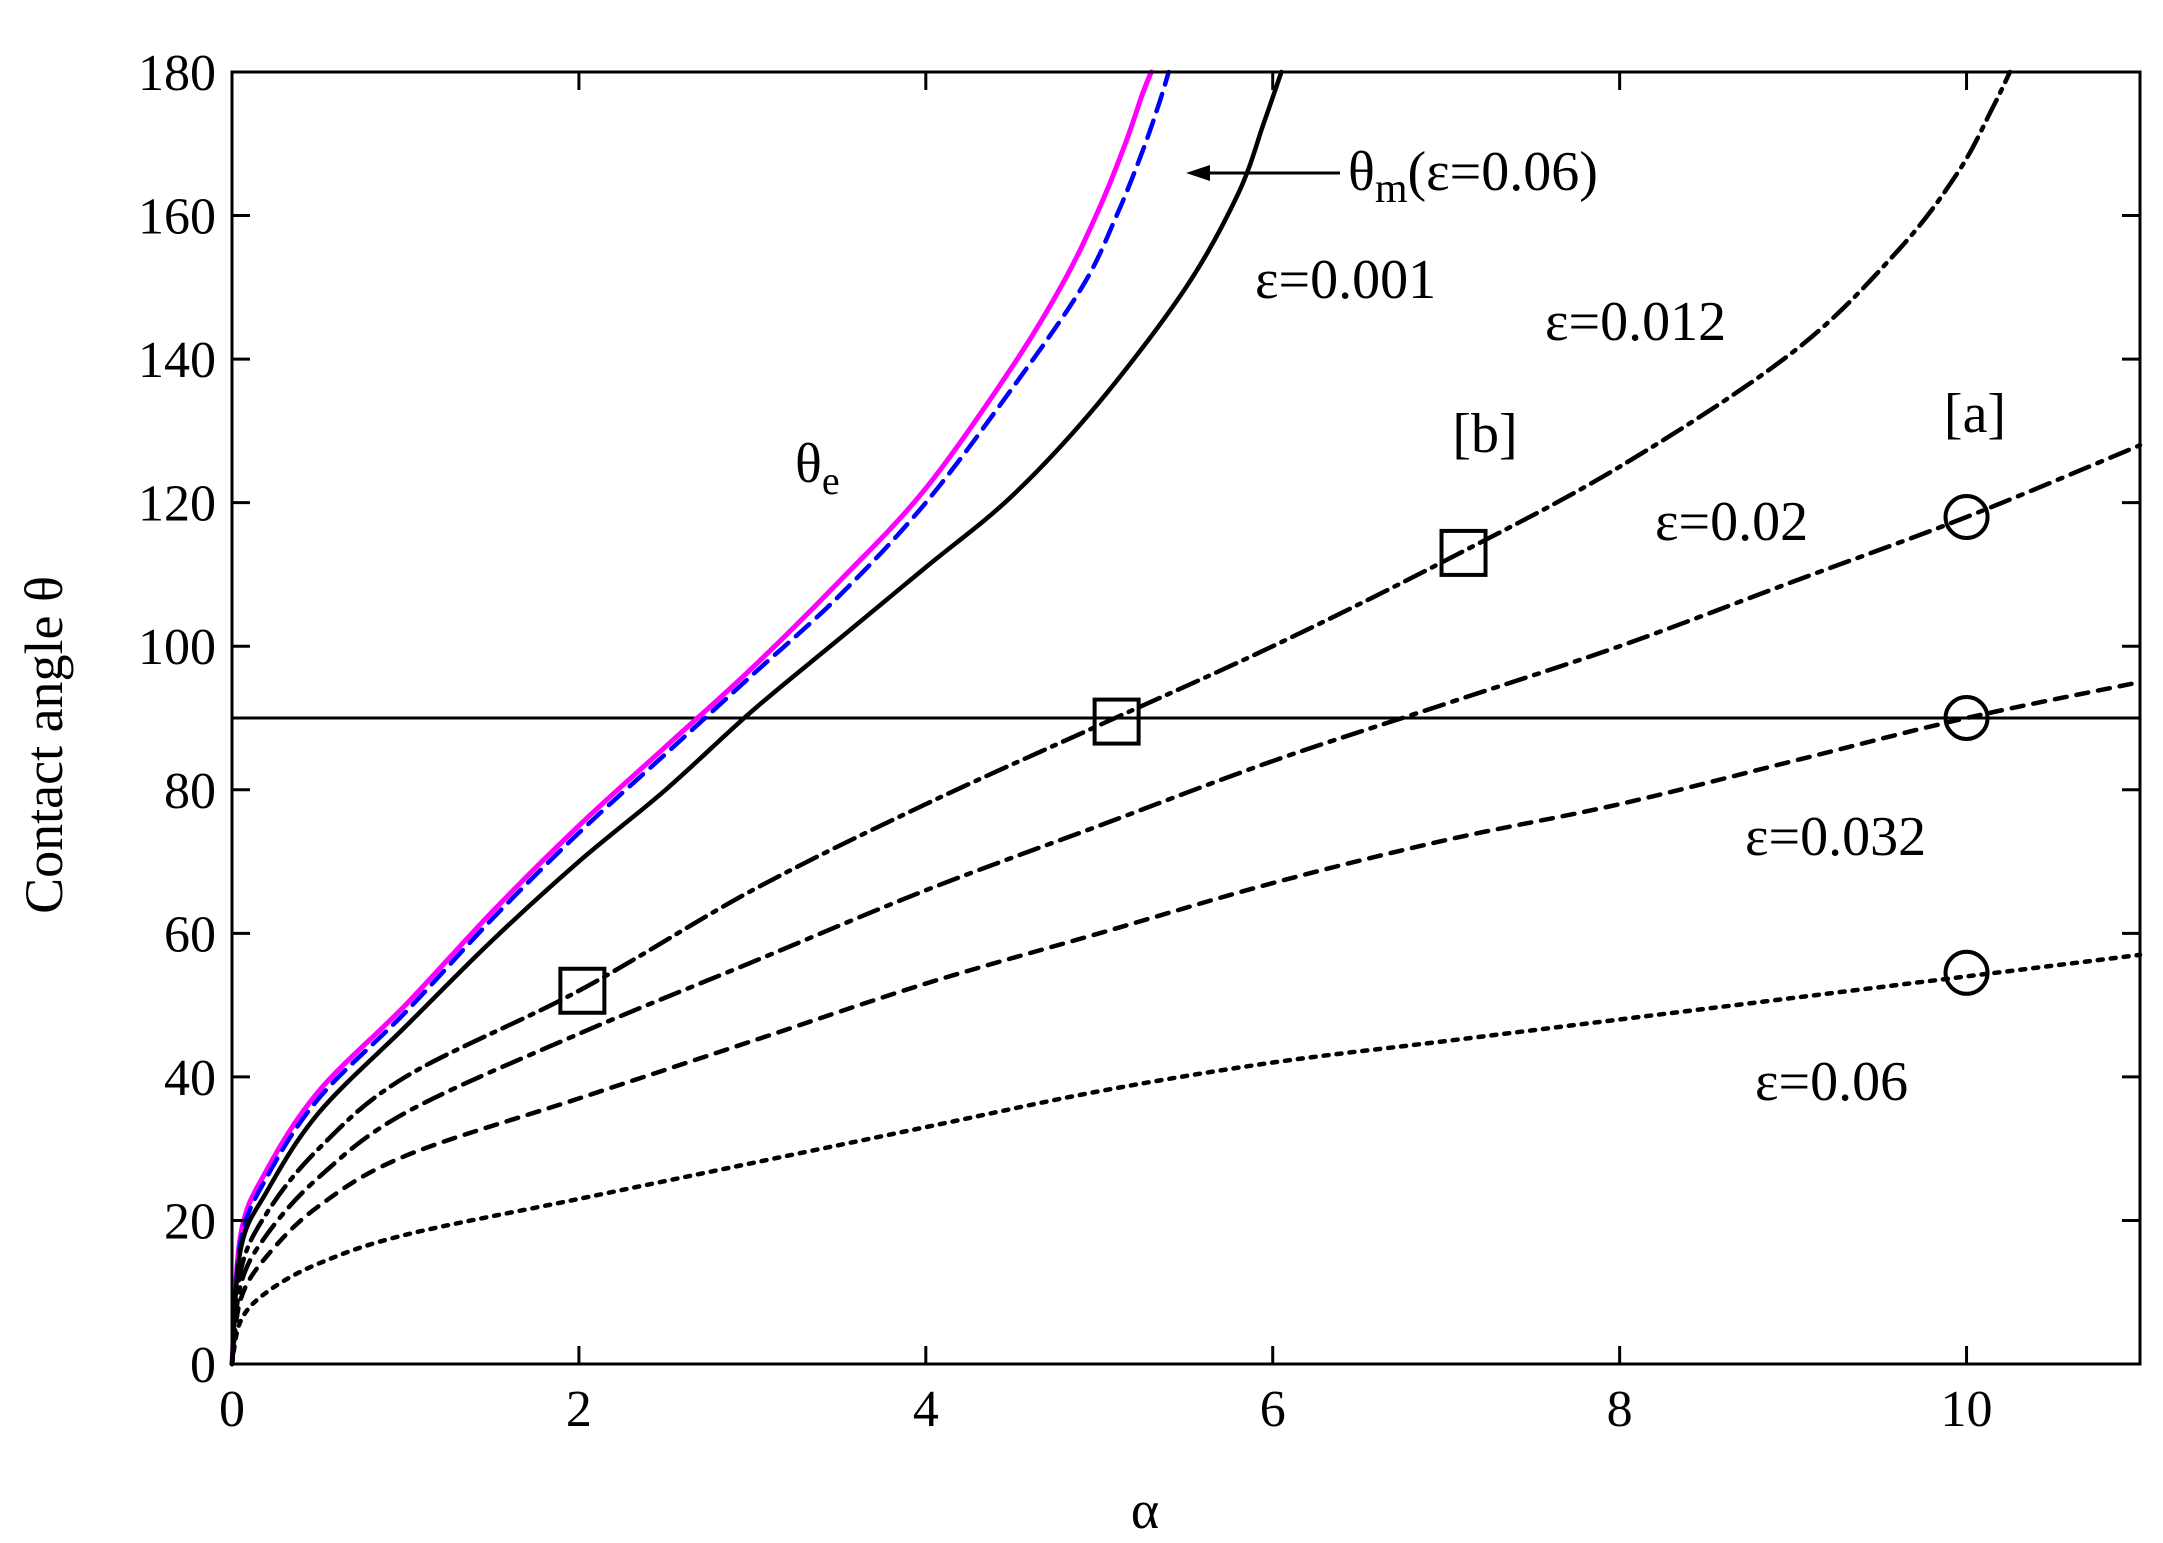 The image size is (2163, 1543). What do you see at coordinates (177, 217) in the screenshot?
I see `y-tick-label: 160` at bounding box center [177, 217].